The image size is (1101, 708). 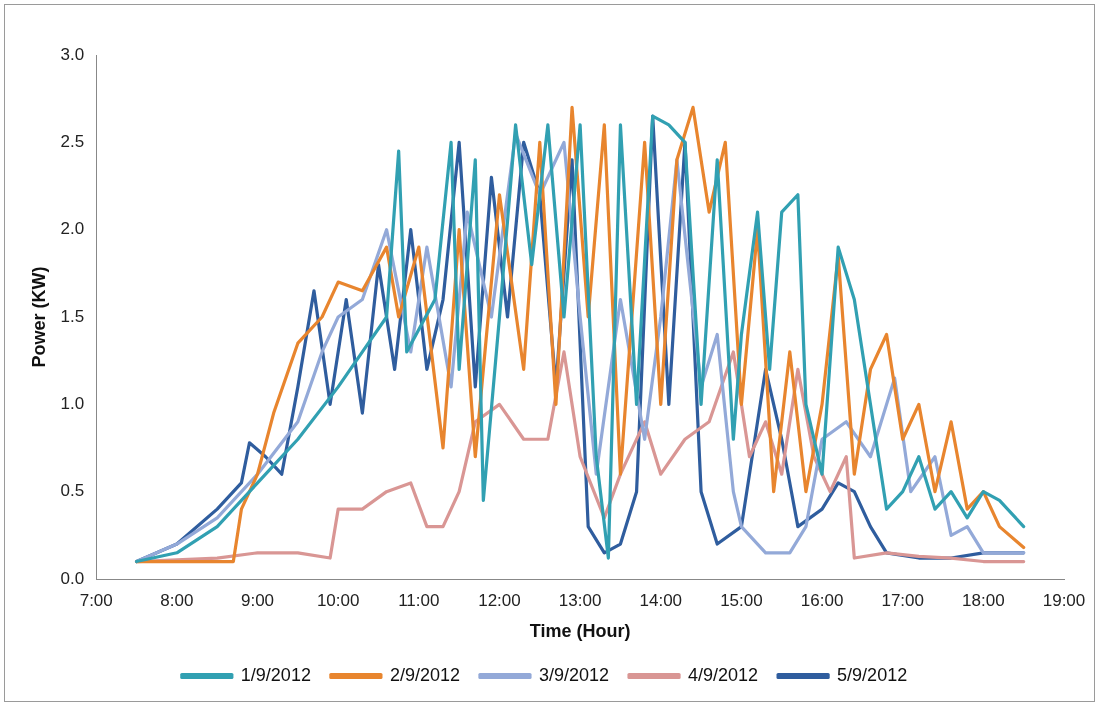 What do you see at coordinates (580, 600) in the screenshot?
I see `x-tick-label: 13:00` at bounding box center [580, 600].